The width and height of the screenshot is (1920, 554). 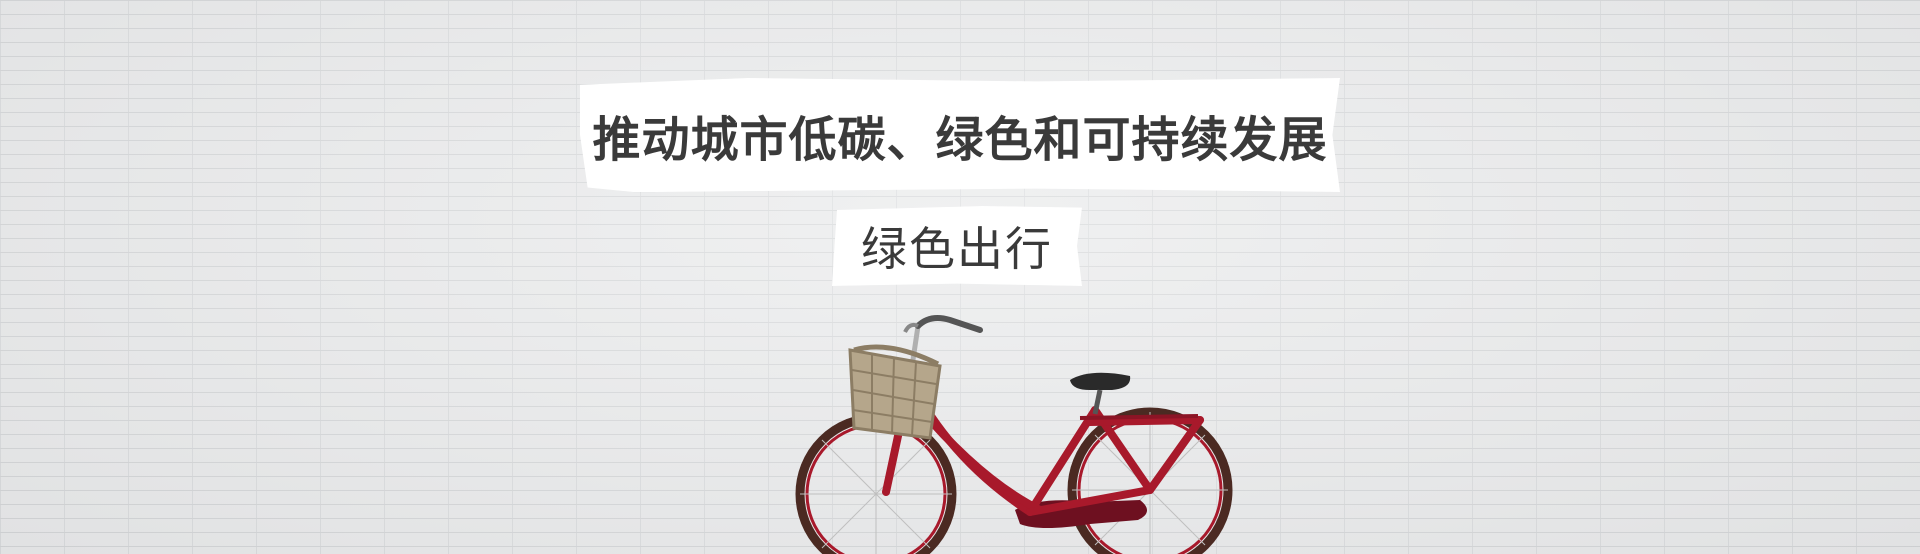 I want to click on red-bicycle-illustration, so click(x=1014, y=434).